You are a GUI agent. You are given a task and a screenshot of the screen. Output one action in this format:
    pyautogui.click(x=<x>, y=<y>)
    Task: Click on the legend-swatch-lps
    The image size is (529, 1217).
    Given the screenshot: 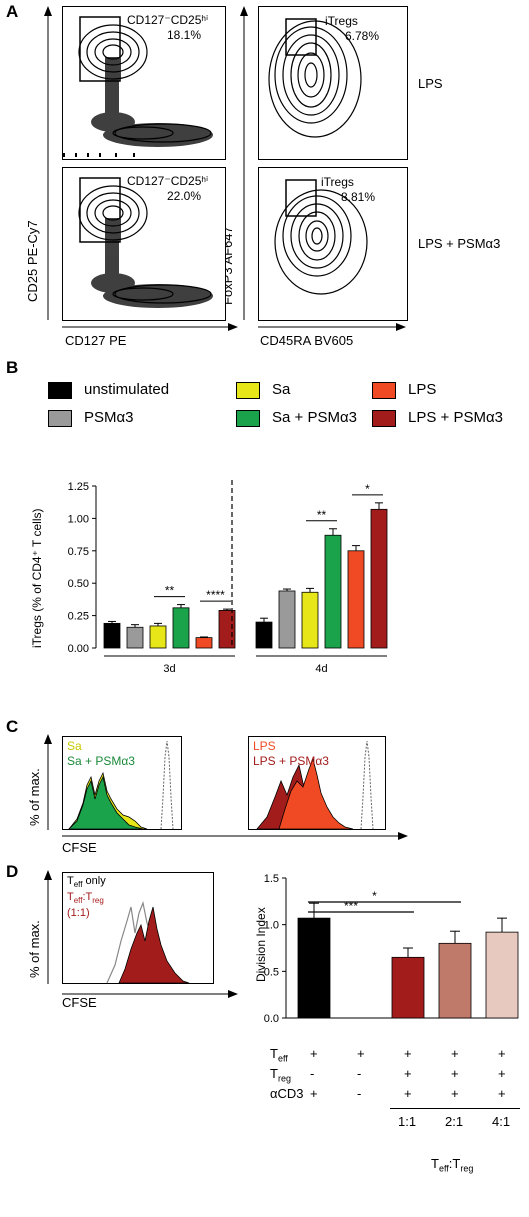 What is the action you would take?
    pyautogui.click(x=384, y=390)
    